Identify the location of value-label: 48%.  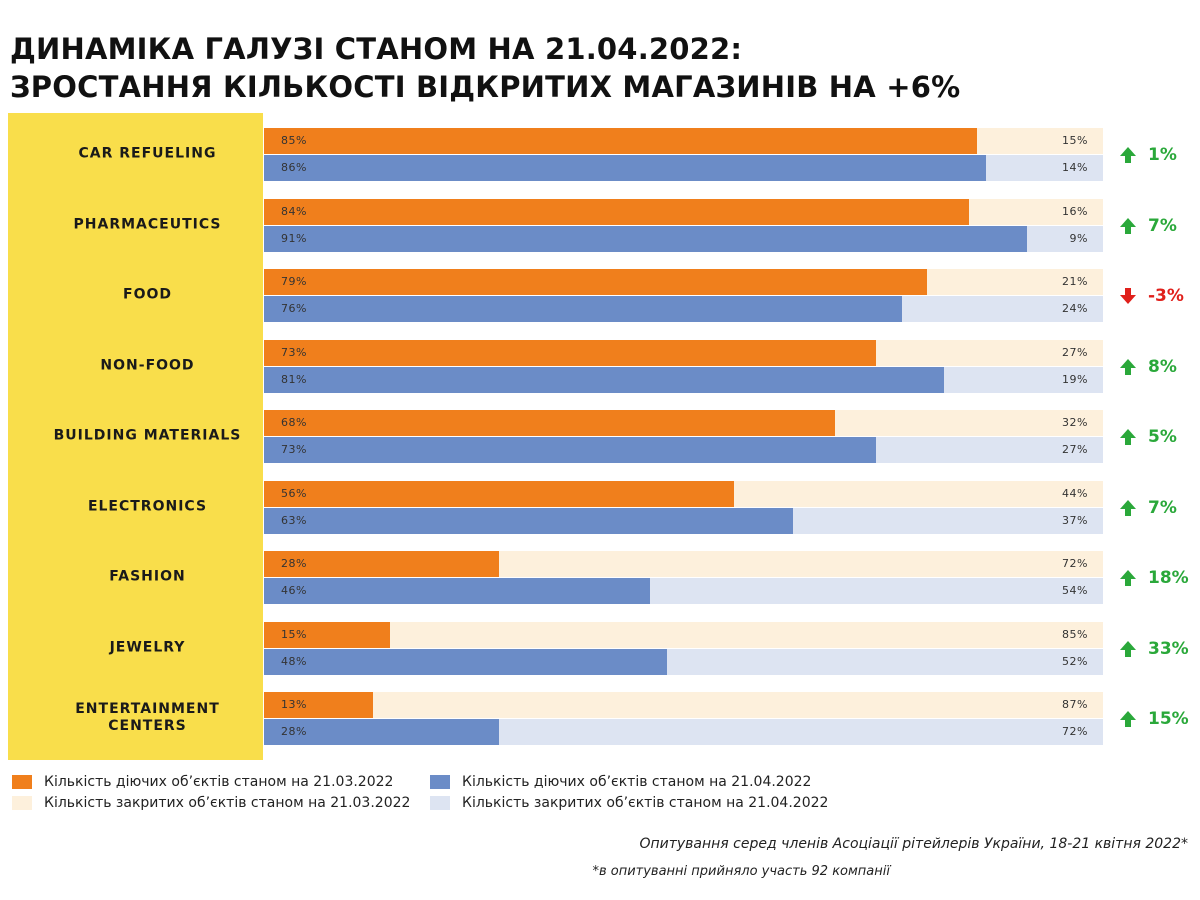
(294, 661).